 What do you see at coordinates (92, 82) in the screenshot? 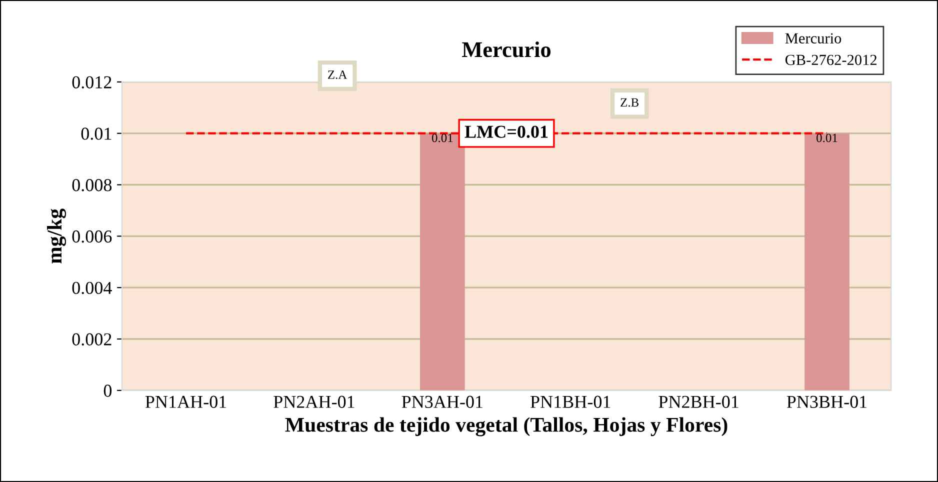
I see `y-tick-label: 0.012` at bounding box center [92, 82].